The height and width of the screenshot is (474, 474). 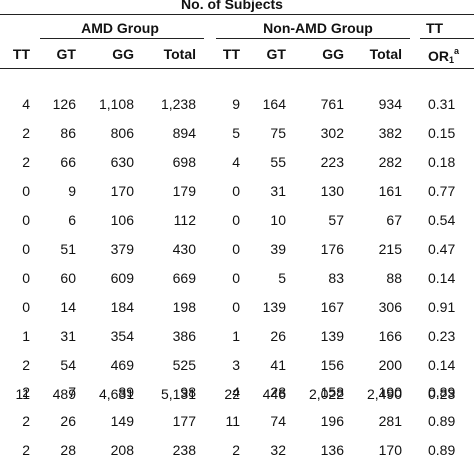 I want to click on non-gt-cell: 55, so click(x=278, y=162).